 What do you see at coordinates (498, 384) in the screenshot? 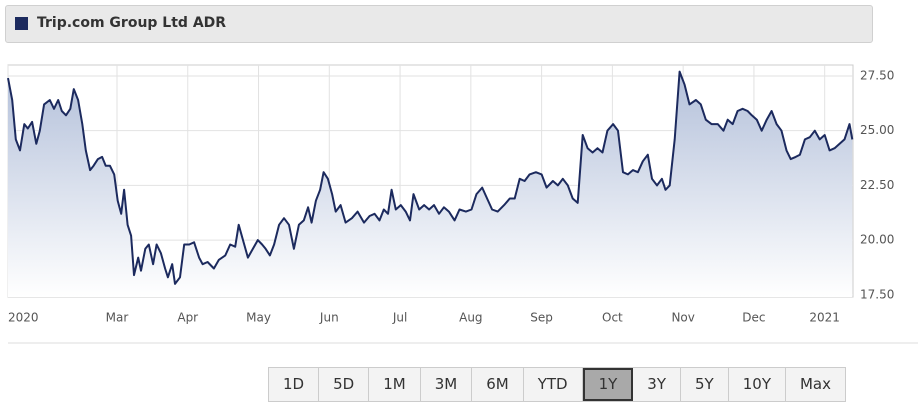
I see `range-button: 6M` at bounding box center [498, 384].